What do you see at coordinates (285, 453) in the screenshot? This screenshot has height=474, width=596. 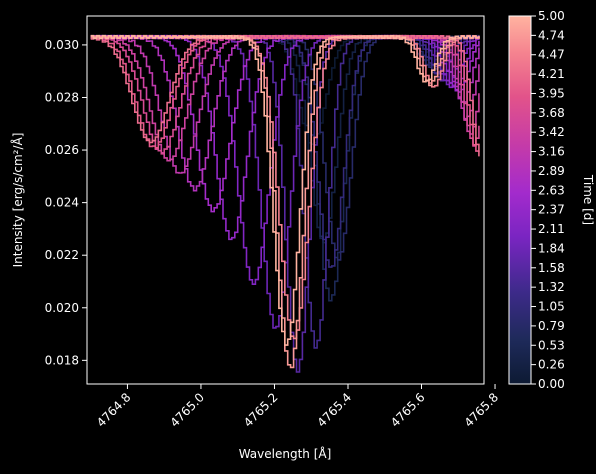 I see `x-axis-label: Wavelength [Å]` at bounding box center [285, 453].